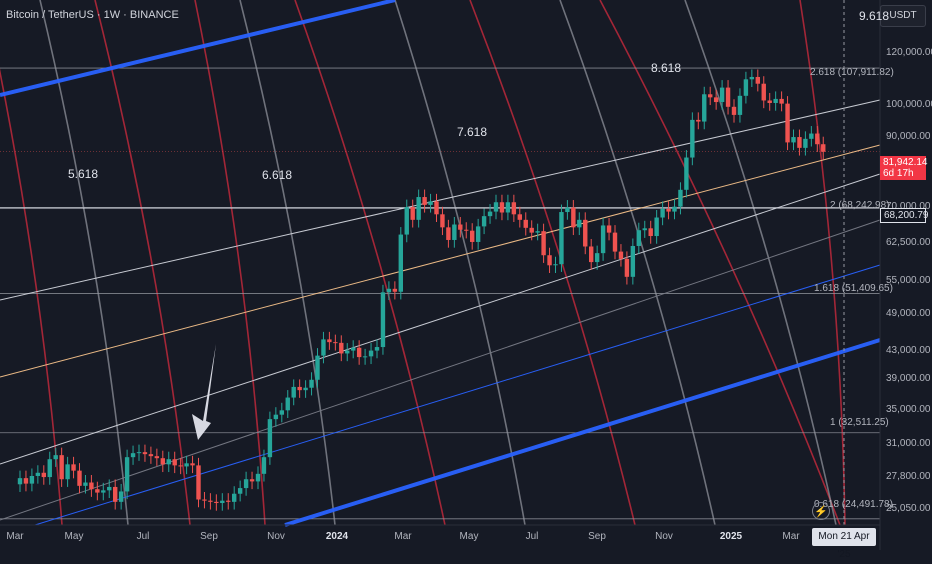 The width and height of the screenshot is (932, 564). Describe the element at coordinates (821, 511) in the screenshot. I see `lightning-icon: ⚡` at that location.